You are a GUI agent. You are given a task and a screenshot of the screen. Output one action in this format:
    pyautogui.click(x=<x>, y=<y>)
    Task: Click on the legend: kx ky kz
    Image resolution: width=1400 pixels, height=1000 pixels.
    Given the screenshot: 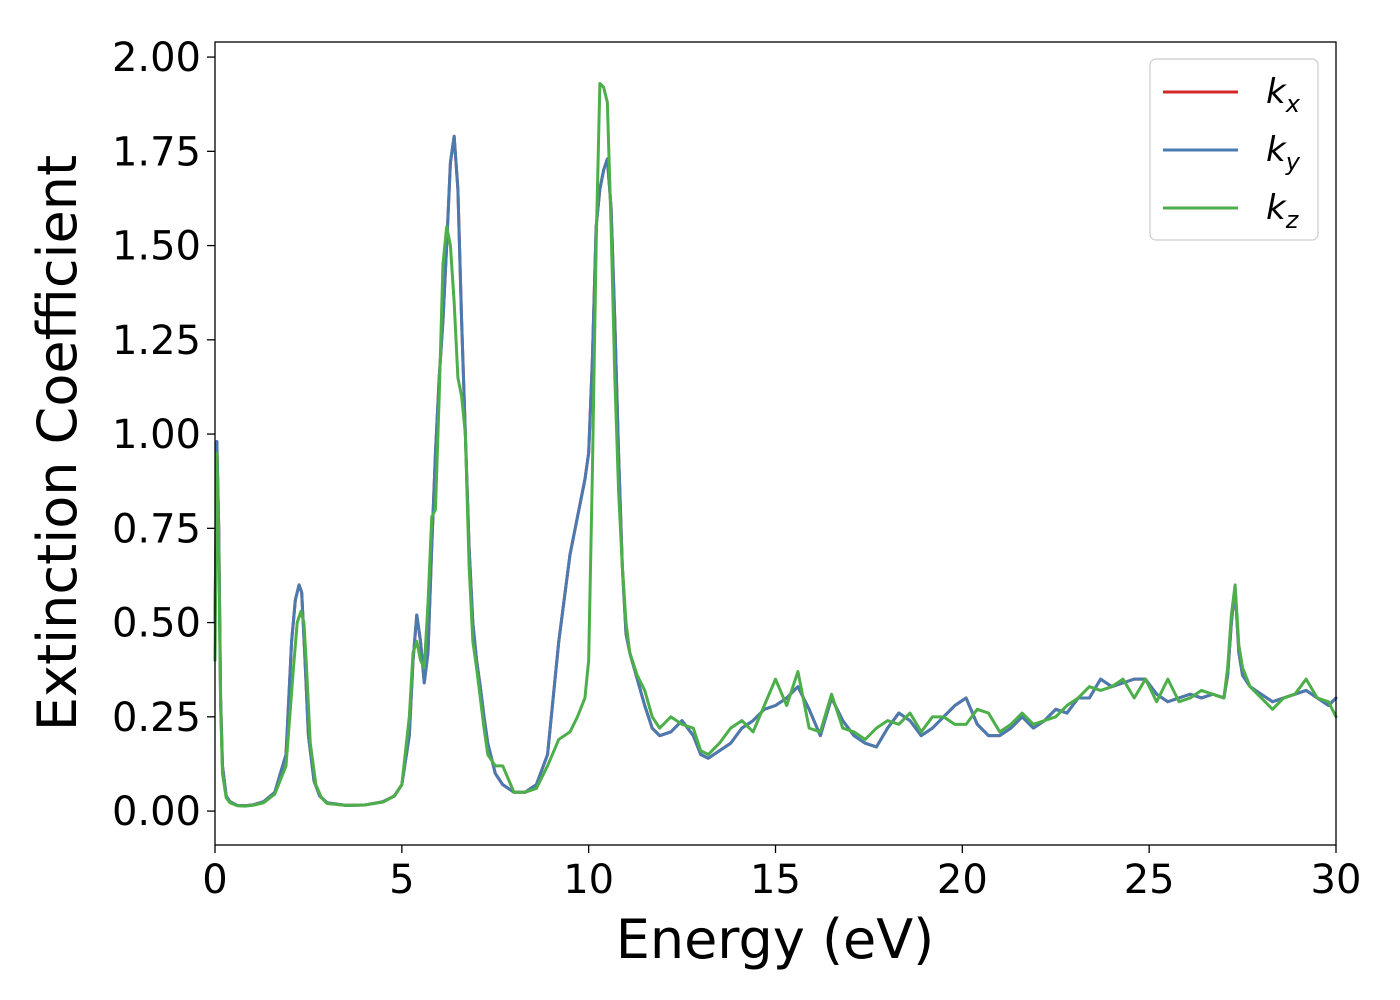 What is the action you would take?
    pyautogui.click(x=1234, y=149)
    